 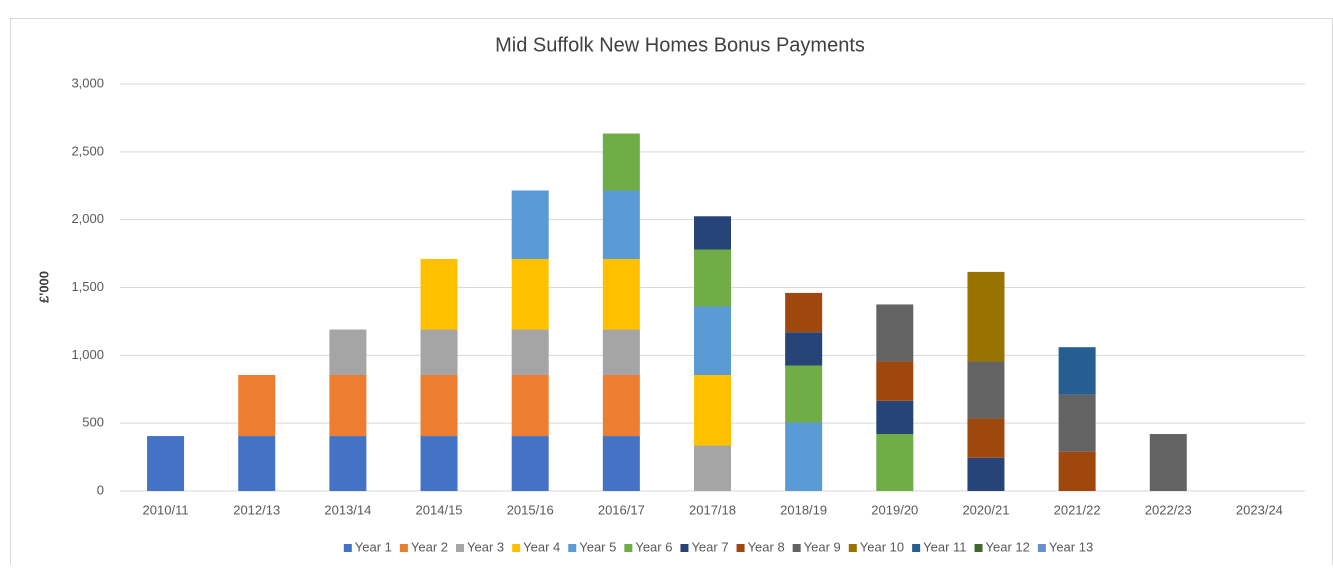 I want to click on x-tick-label: 2010/11, so click(x=166, y=509).